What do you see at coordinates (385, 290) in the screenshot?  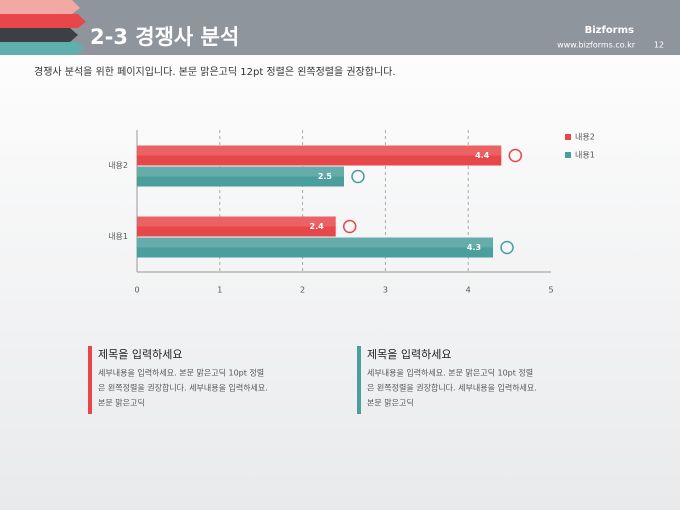 I see `x-tick-label: 3` at bounding box center [385, 290].